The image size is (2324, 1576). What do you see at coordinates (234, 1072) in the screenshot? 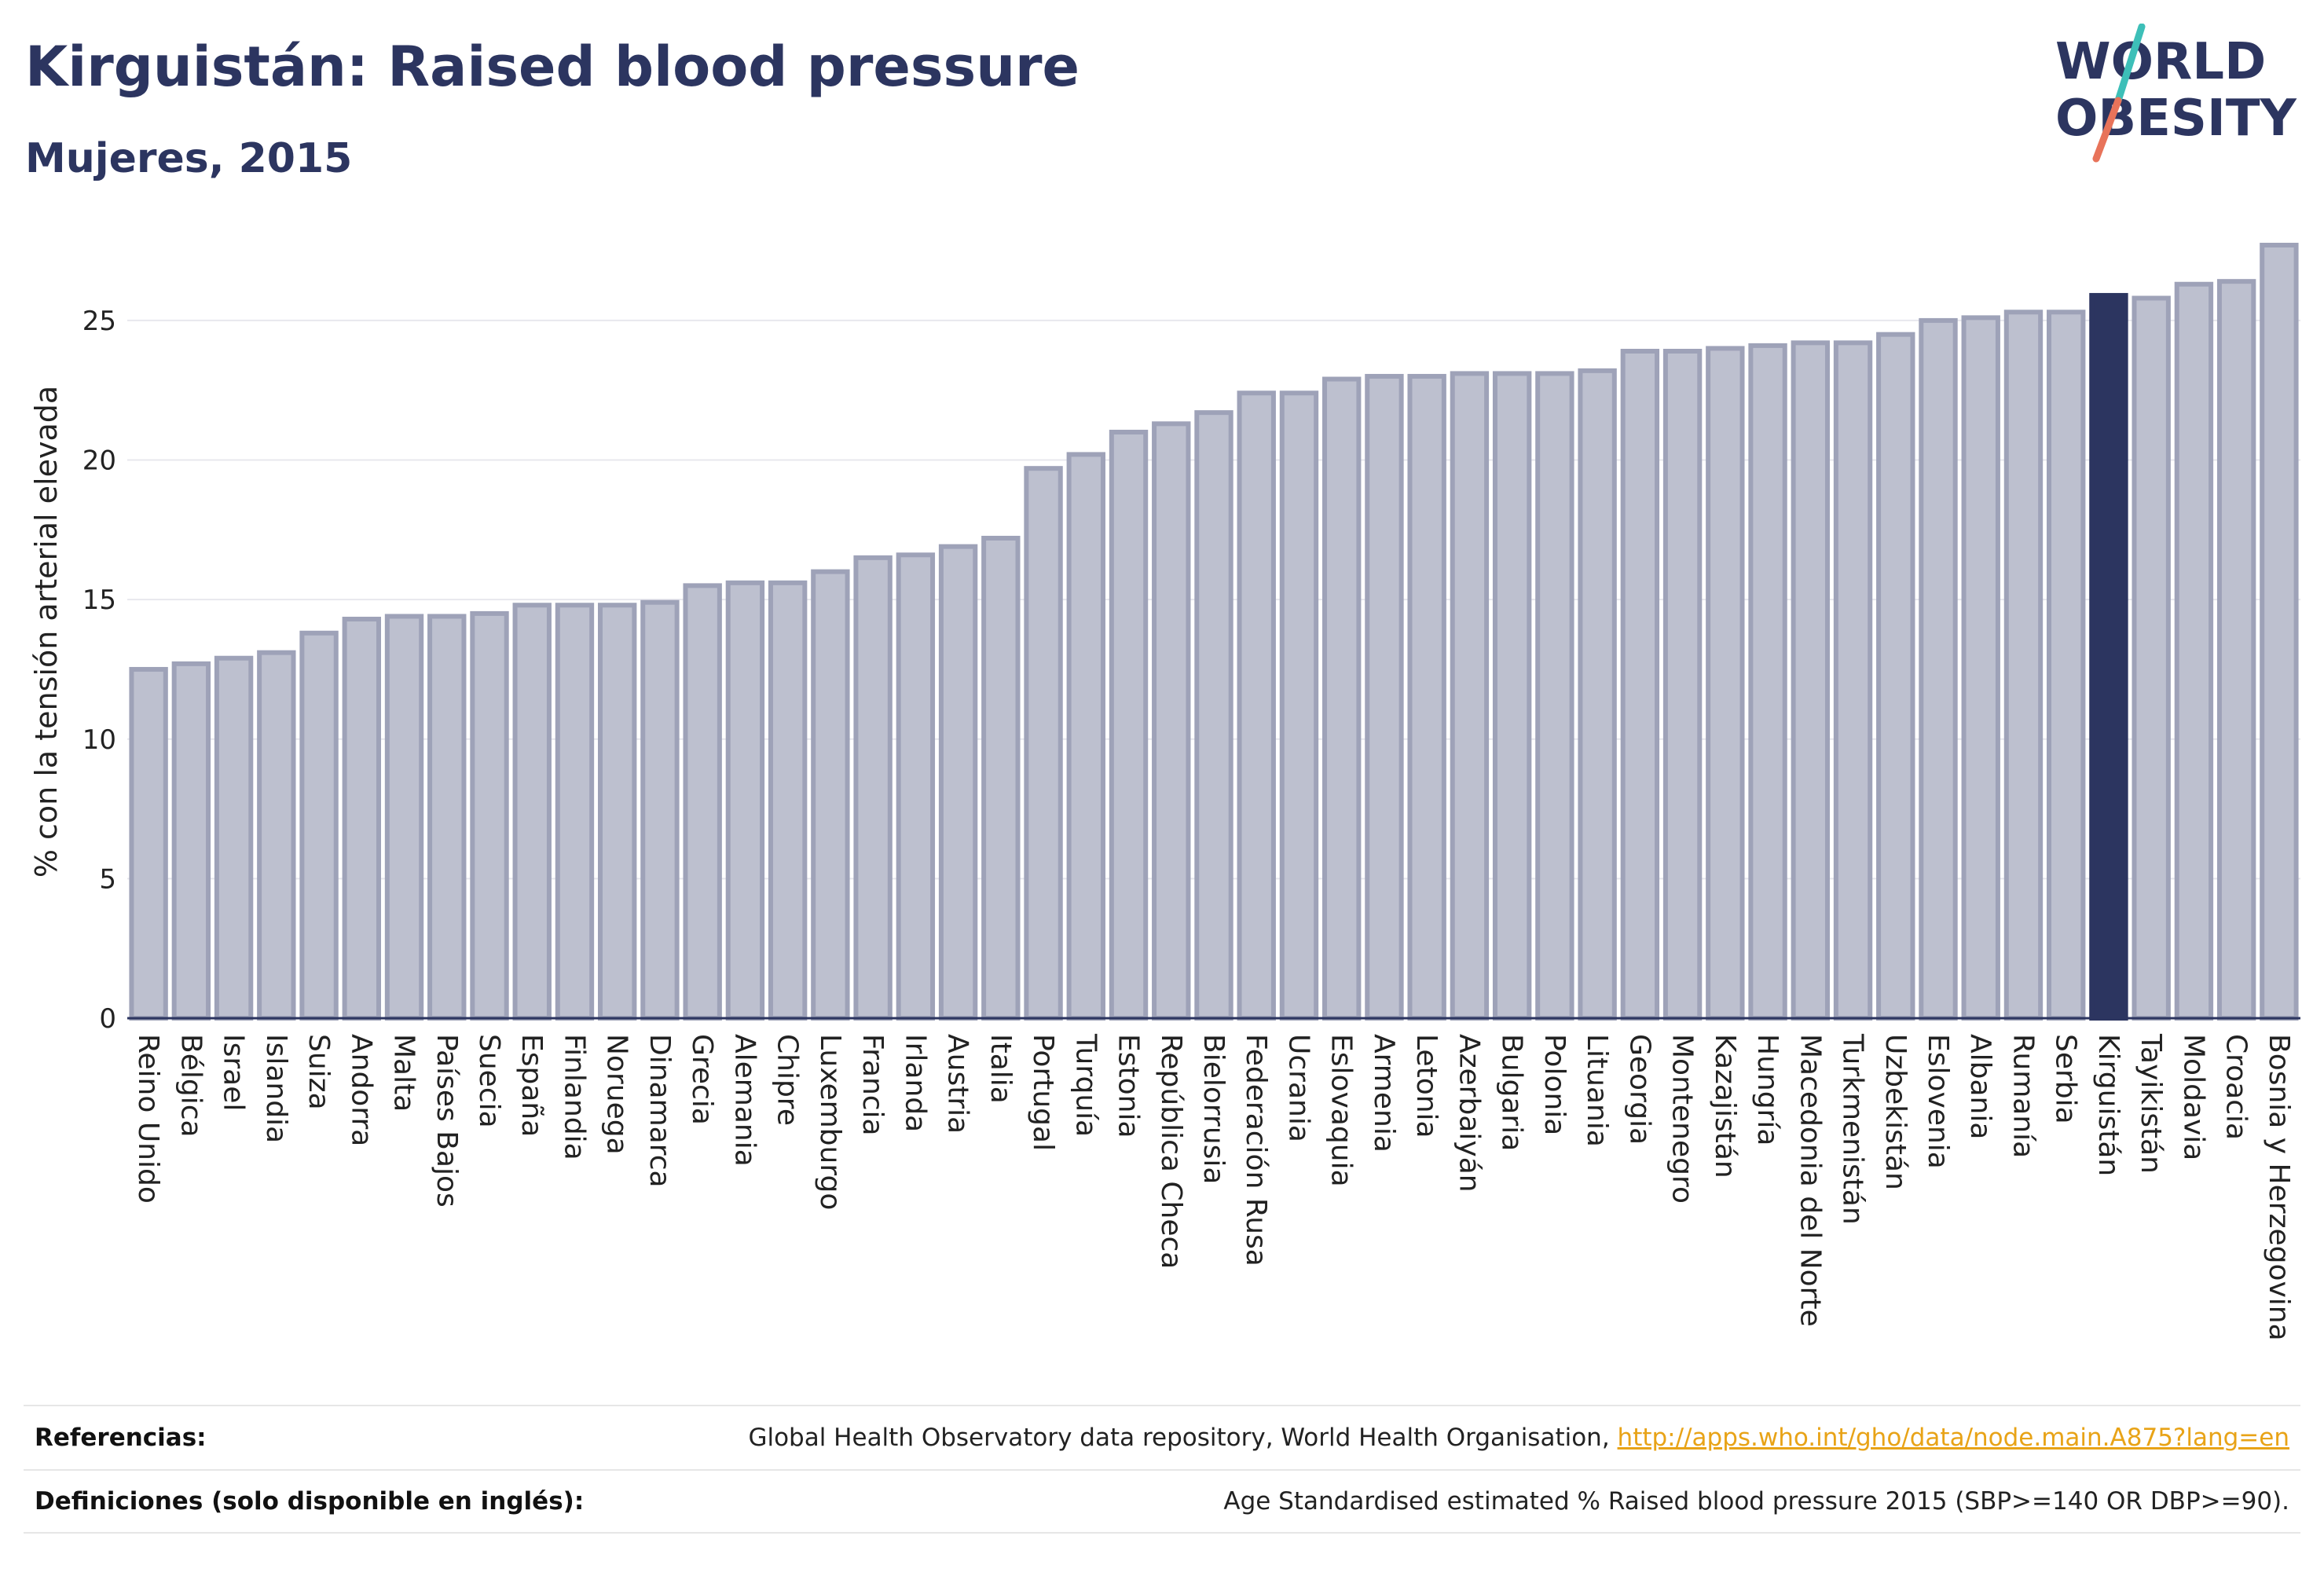
I see `x-tick-label: Israel` at bounding box center [234, 1072].